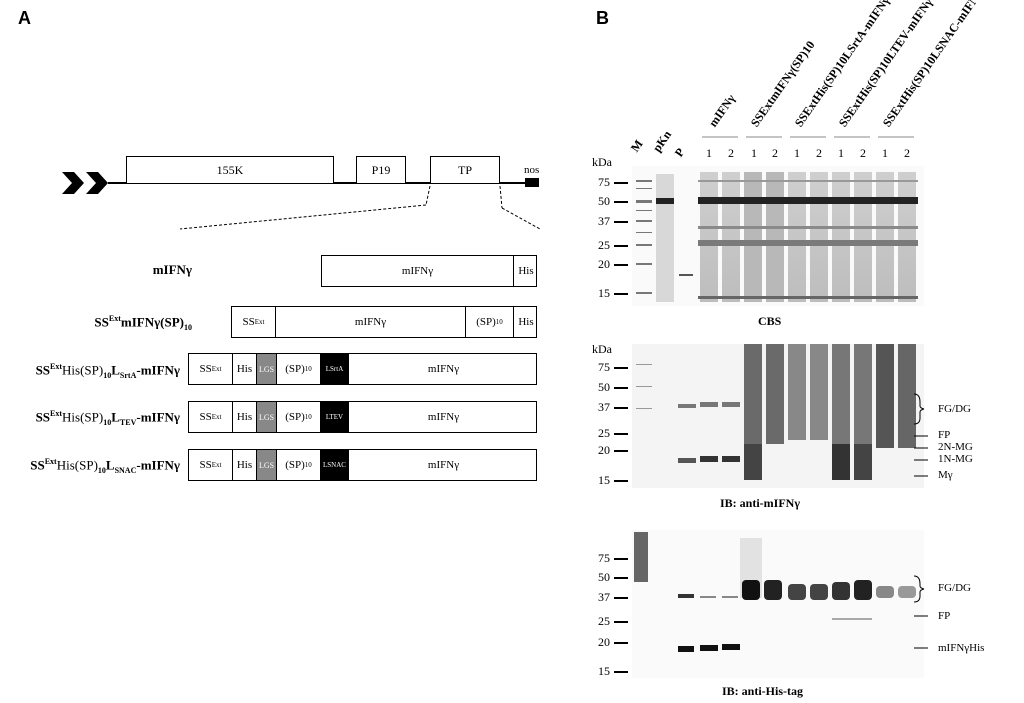  What do you see at coordinates (429, 271) in the screenshot?
I see `construct-map-1: mIFNγ His` at bounding box center [429, 271].